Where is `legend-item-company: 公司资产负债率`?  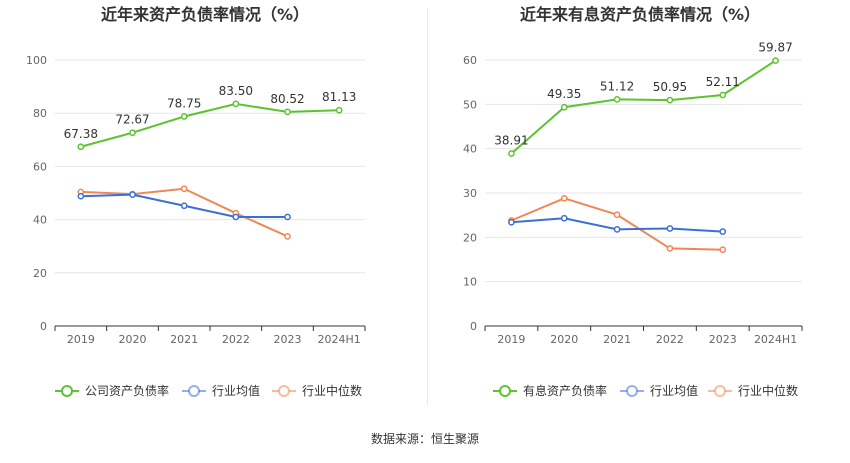 legend-item-company: 公司资产负债率 is located at coordinates (112, 390).